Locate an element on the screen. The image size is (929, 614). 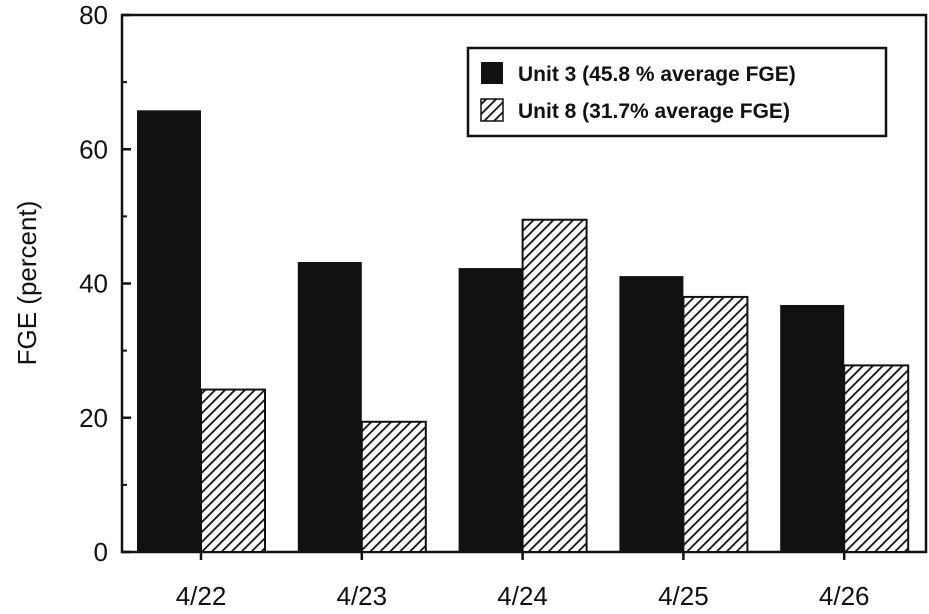
x-tick-label: 4/23 is located at coordinates (361, 596).